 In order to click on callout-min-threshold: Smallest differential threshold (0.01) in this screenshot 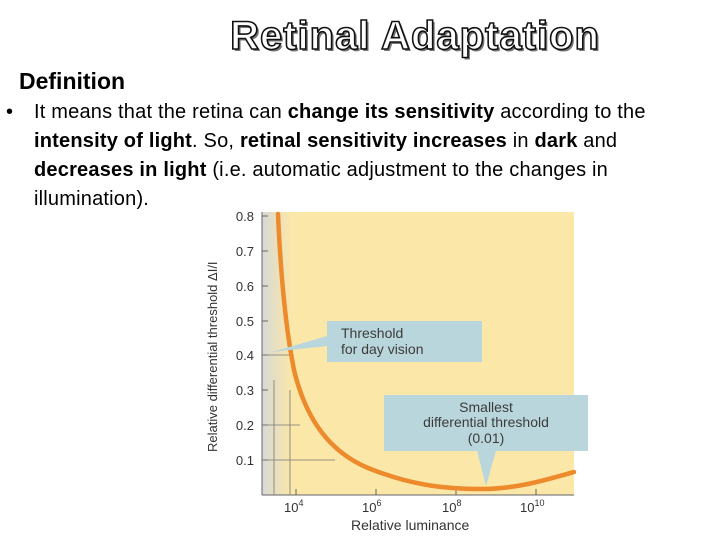, I will do `click(486, 440)`.